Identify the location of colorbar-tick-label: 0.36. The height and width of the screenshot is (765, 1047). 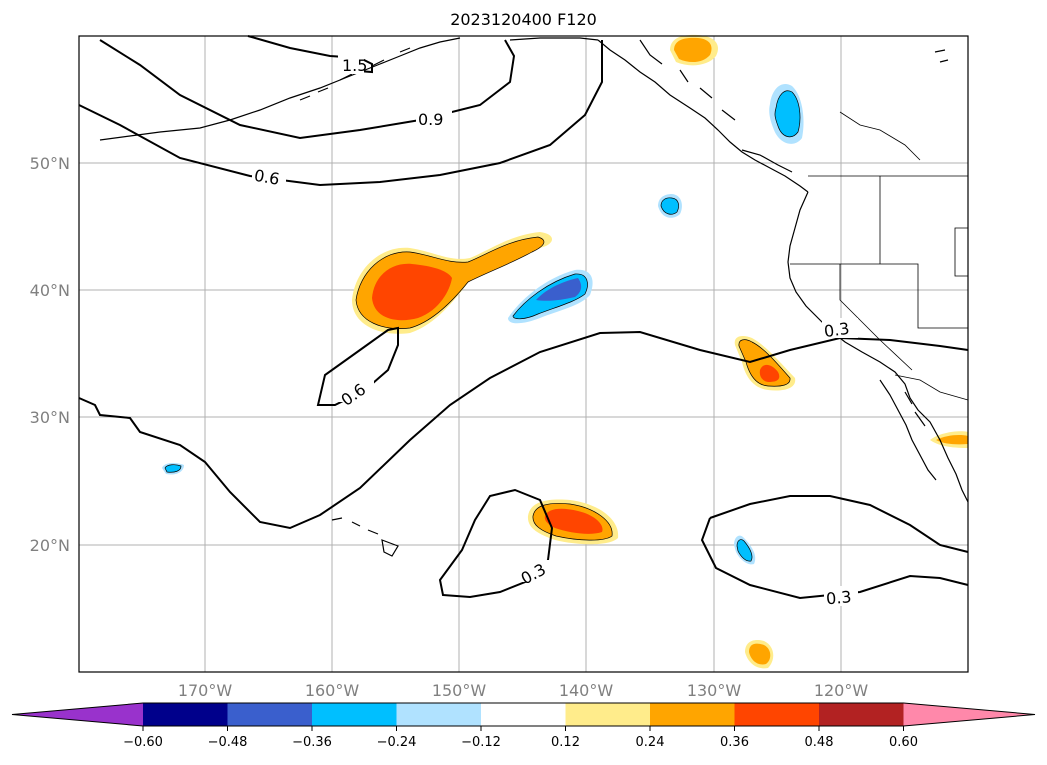
(734, 742).